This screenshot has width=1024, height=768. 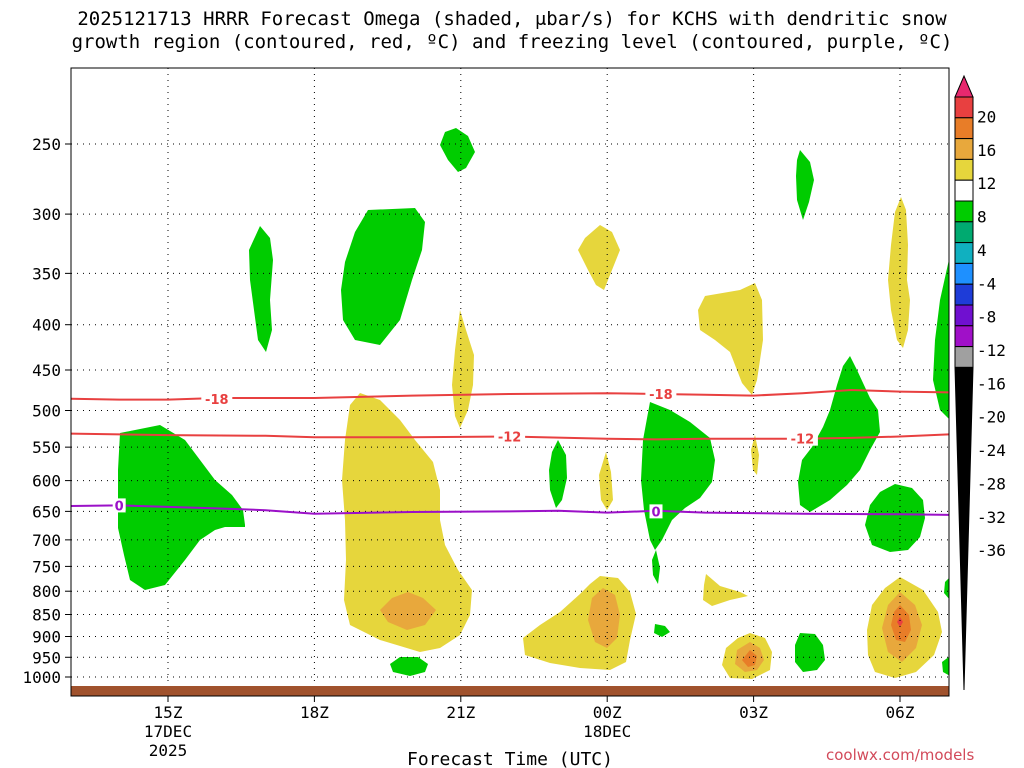 What do you see at coordinates (986, 183) in the screenshot?
I see `colorbar-label: 12` at bounding box center [986, 183].